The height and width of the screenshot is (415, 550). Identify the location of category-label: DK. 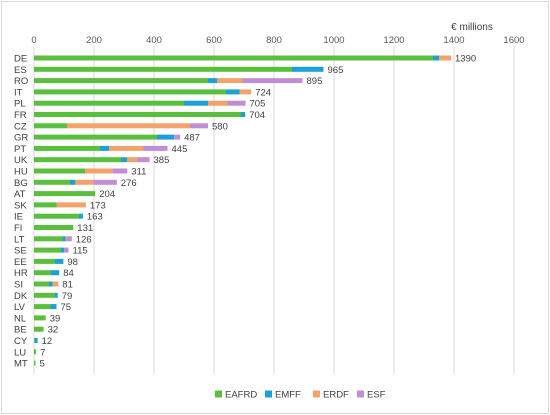
(21, 296).